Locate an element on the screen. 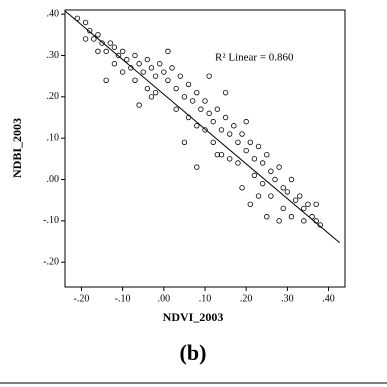 The height and width of the screenshot is (387, 387). x-tick-label: .10 is located at coordinates (205, 298).